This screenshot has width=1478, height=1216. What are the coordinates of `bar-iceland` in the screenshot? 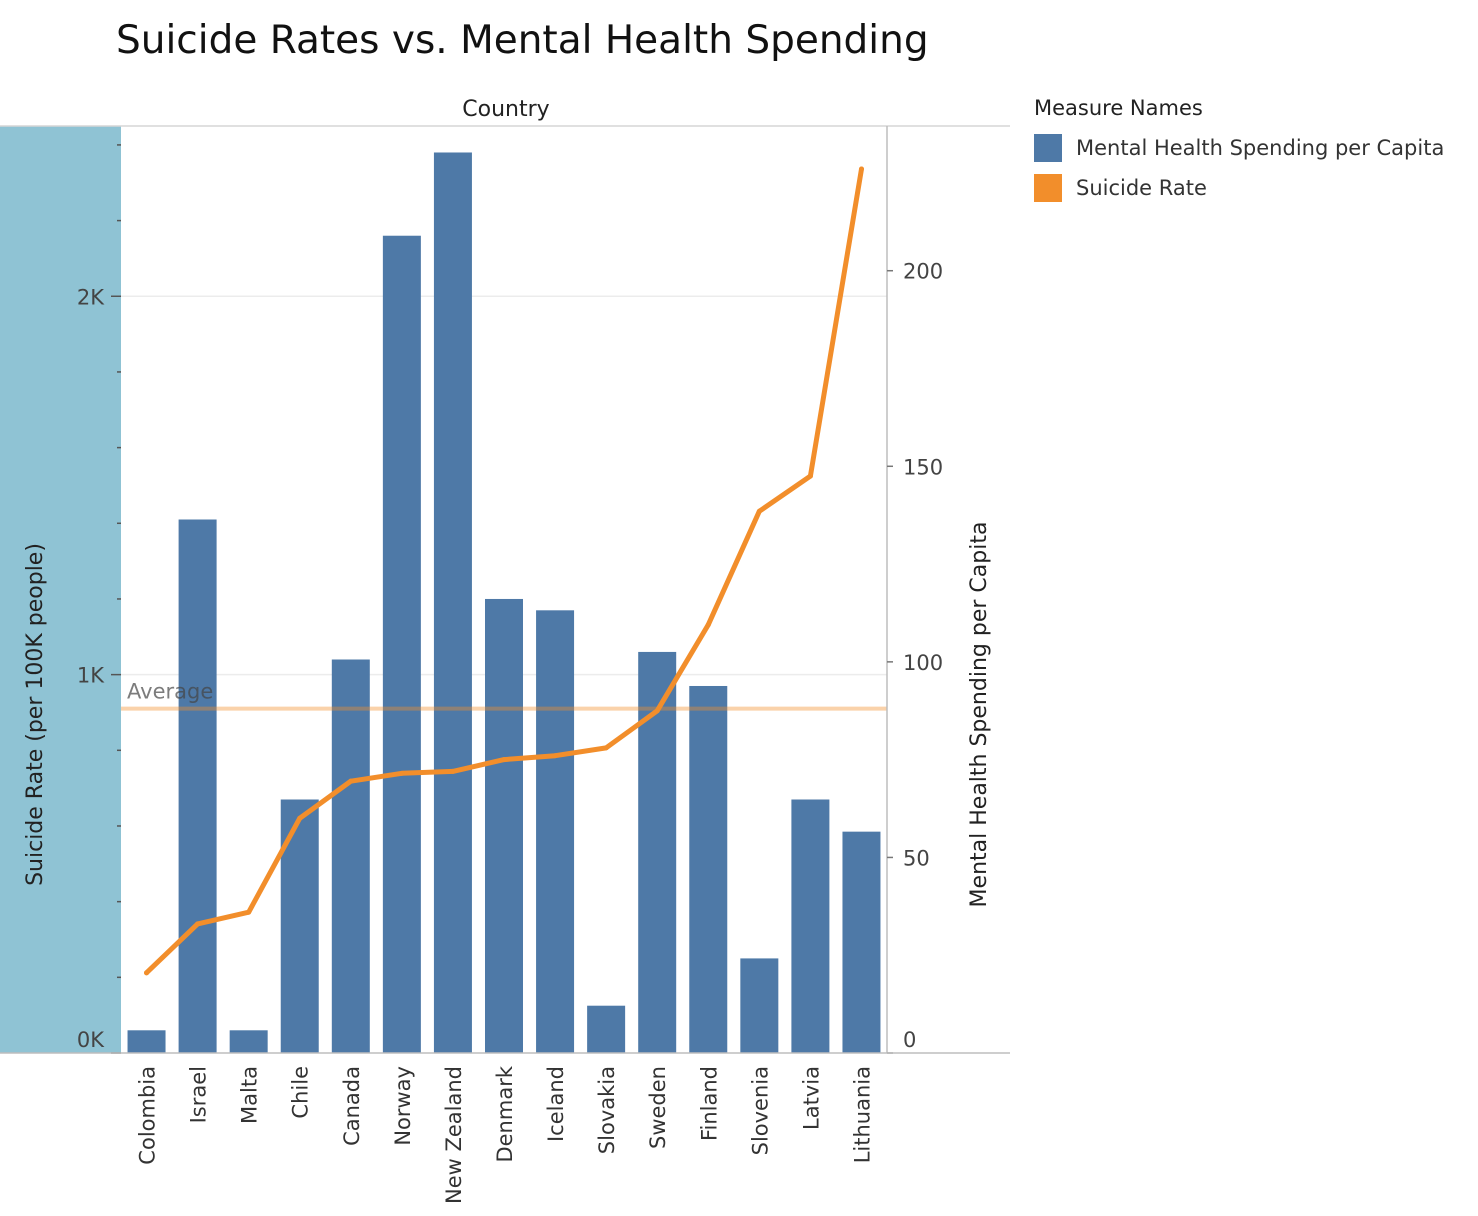 It's located at (555, 831).